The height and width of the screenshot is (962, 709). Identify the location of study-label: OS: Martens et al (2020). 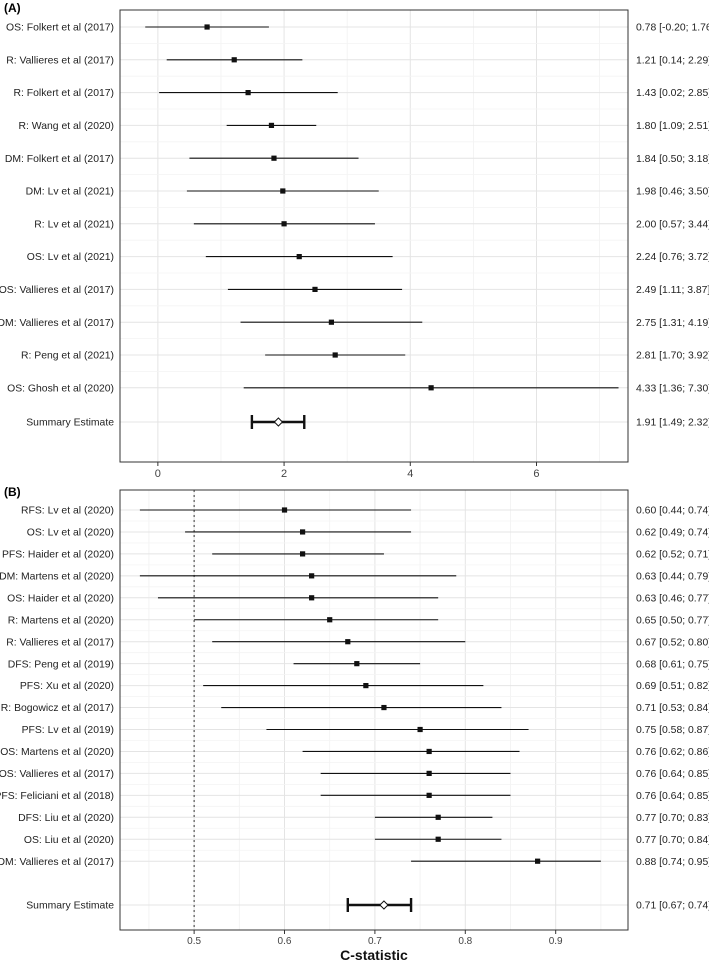
(57, 752).